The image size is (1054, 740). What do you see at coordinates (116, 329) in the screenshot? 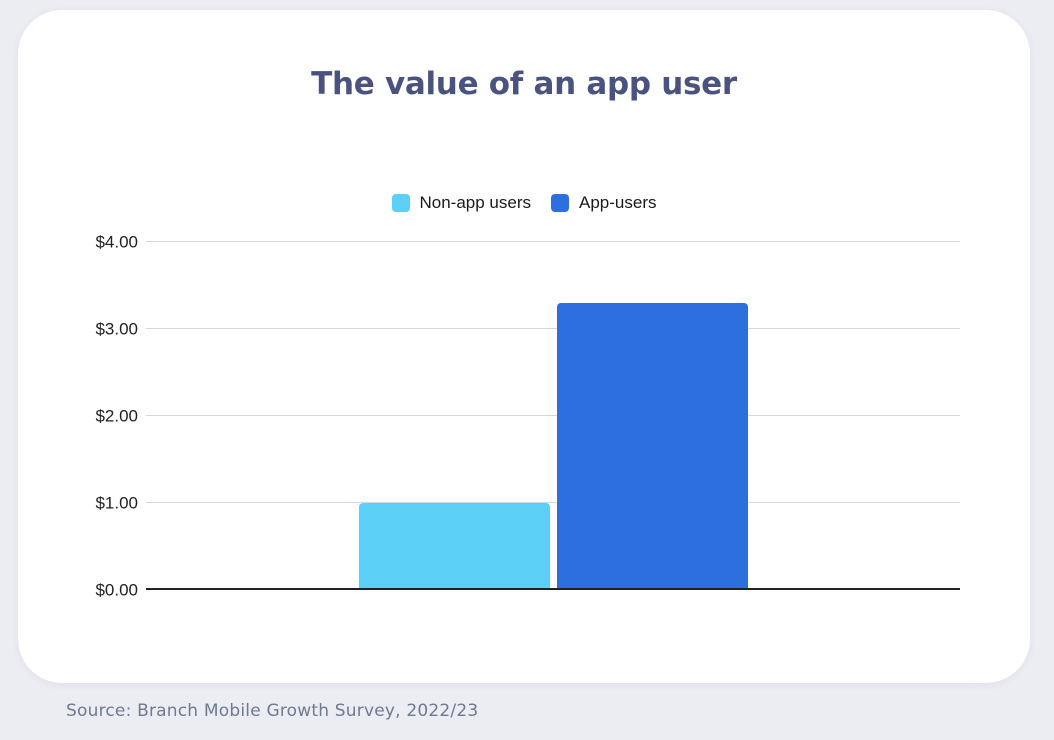
I see `y-axis-tick-label: $3.00` at bounding box center [116, 329].